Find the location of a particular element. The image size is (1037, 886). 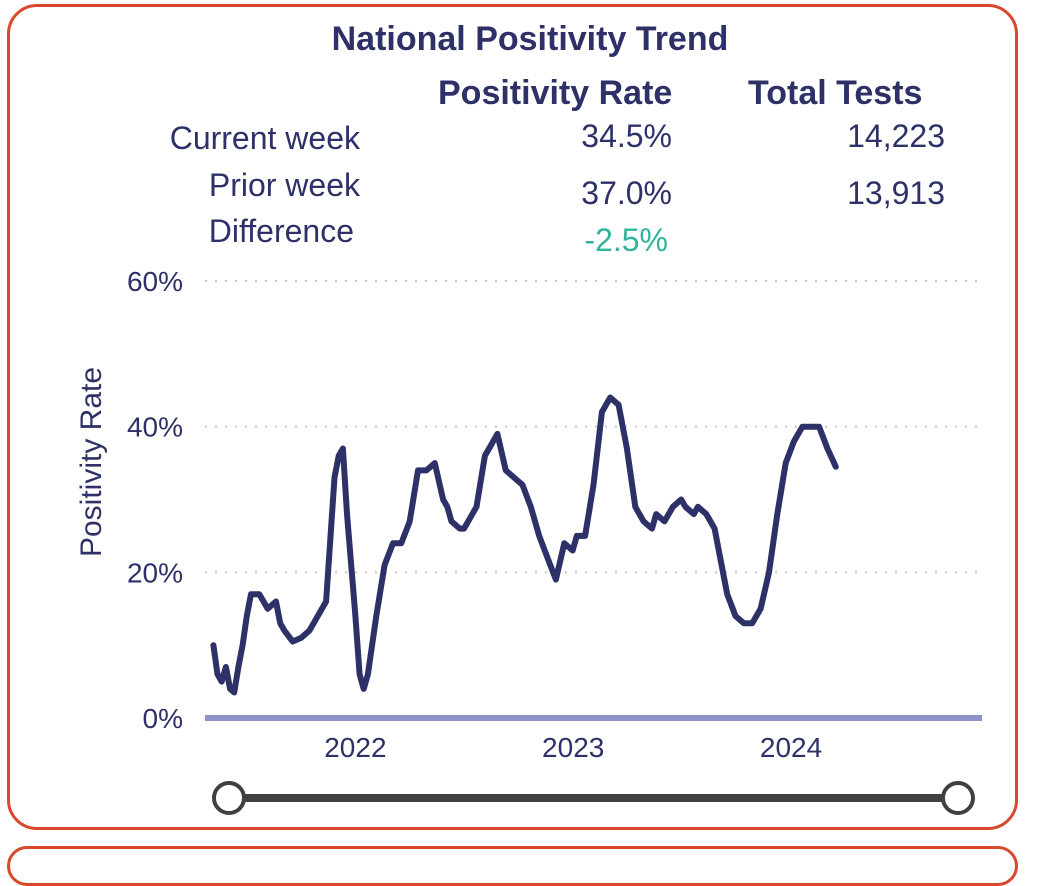

row-rate-current: 34.5% is located at coordinates (626, 136).